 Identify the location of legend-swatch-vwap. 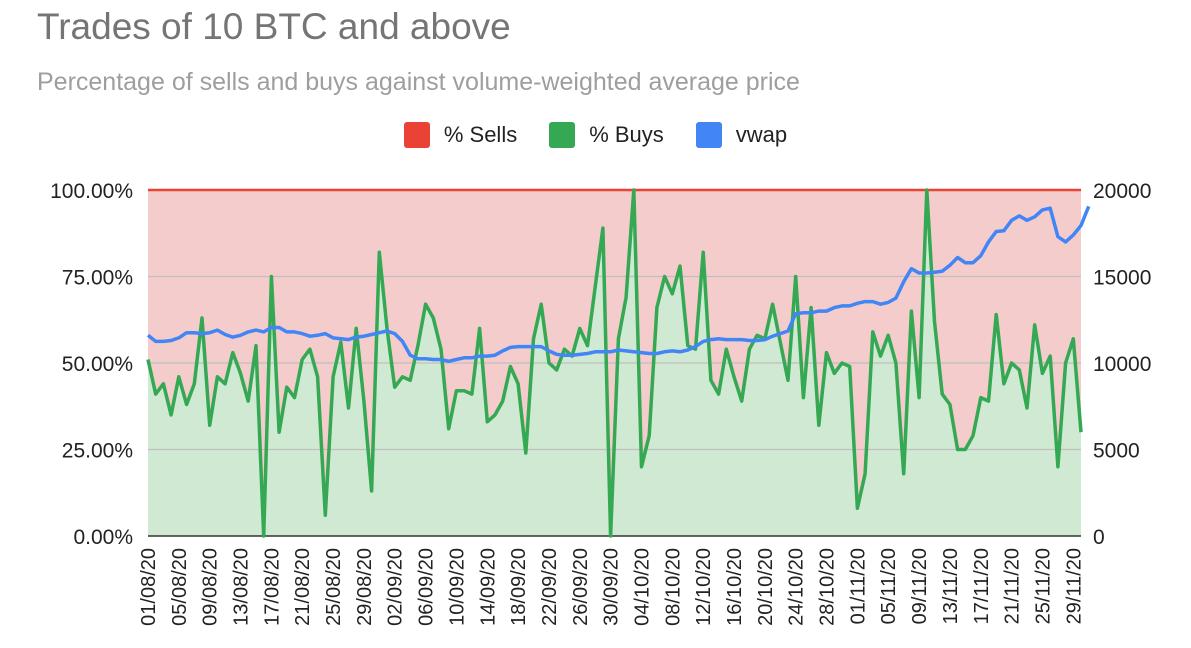
(708, 135).